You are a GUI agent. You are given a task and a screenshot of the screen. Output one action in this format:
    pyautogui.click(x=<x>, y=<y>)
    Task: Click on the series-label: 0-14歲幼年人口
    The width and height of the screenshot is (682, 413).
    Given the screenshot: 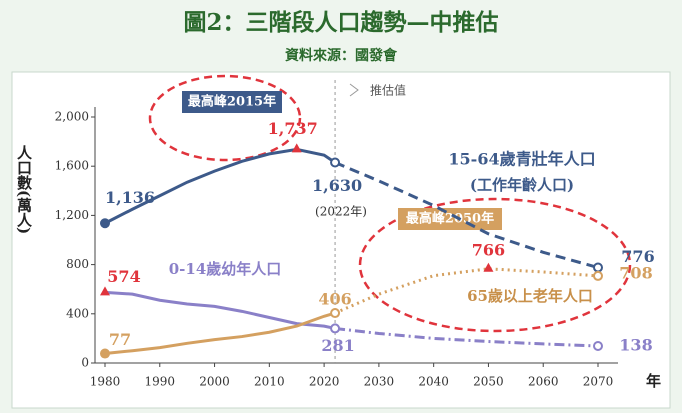 What is the action you would take?
    pyautogui.click(x=225, y=269)
    